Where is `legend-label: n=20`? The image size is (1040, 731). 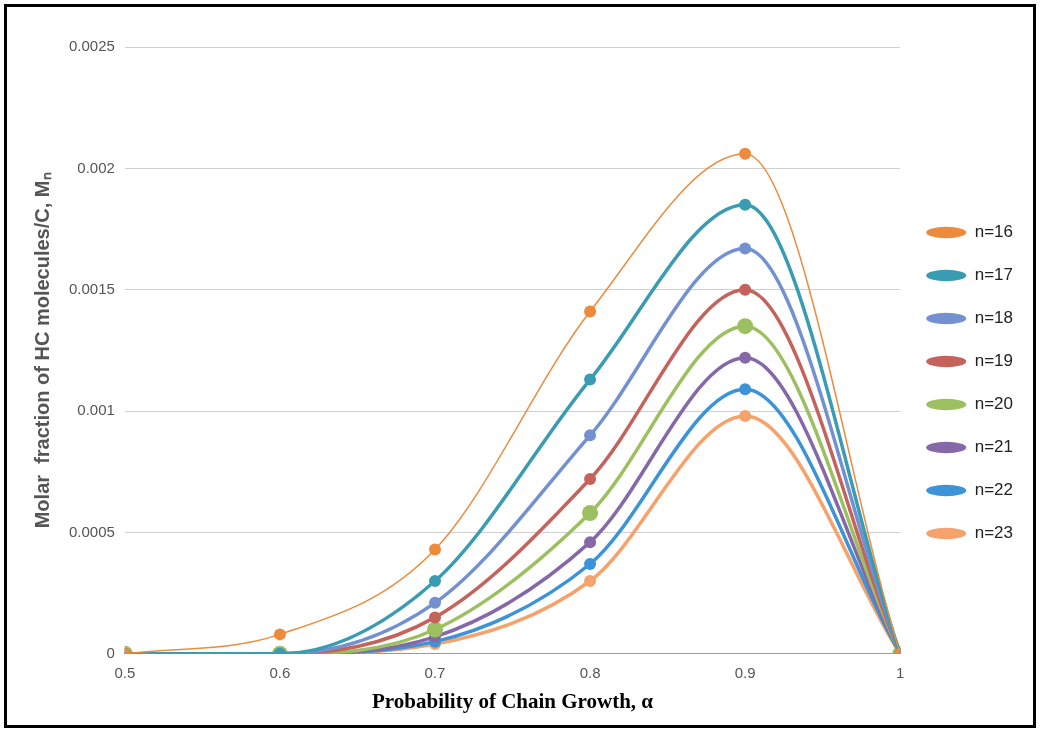 legend-label: n=20 is located at coordinates (994, 404).